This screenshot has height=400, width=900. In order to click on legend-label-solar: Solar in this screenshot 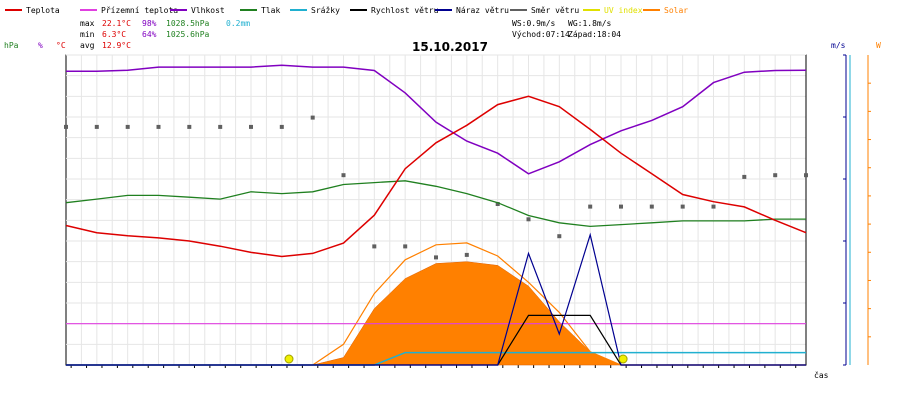, I will do `click(676, 10)`.